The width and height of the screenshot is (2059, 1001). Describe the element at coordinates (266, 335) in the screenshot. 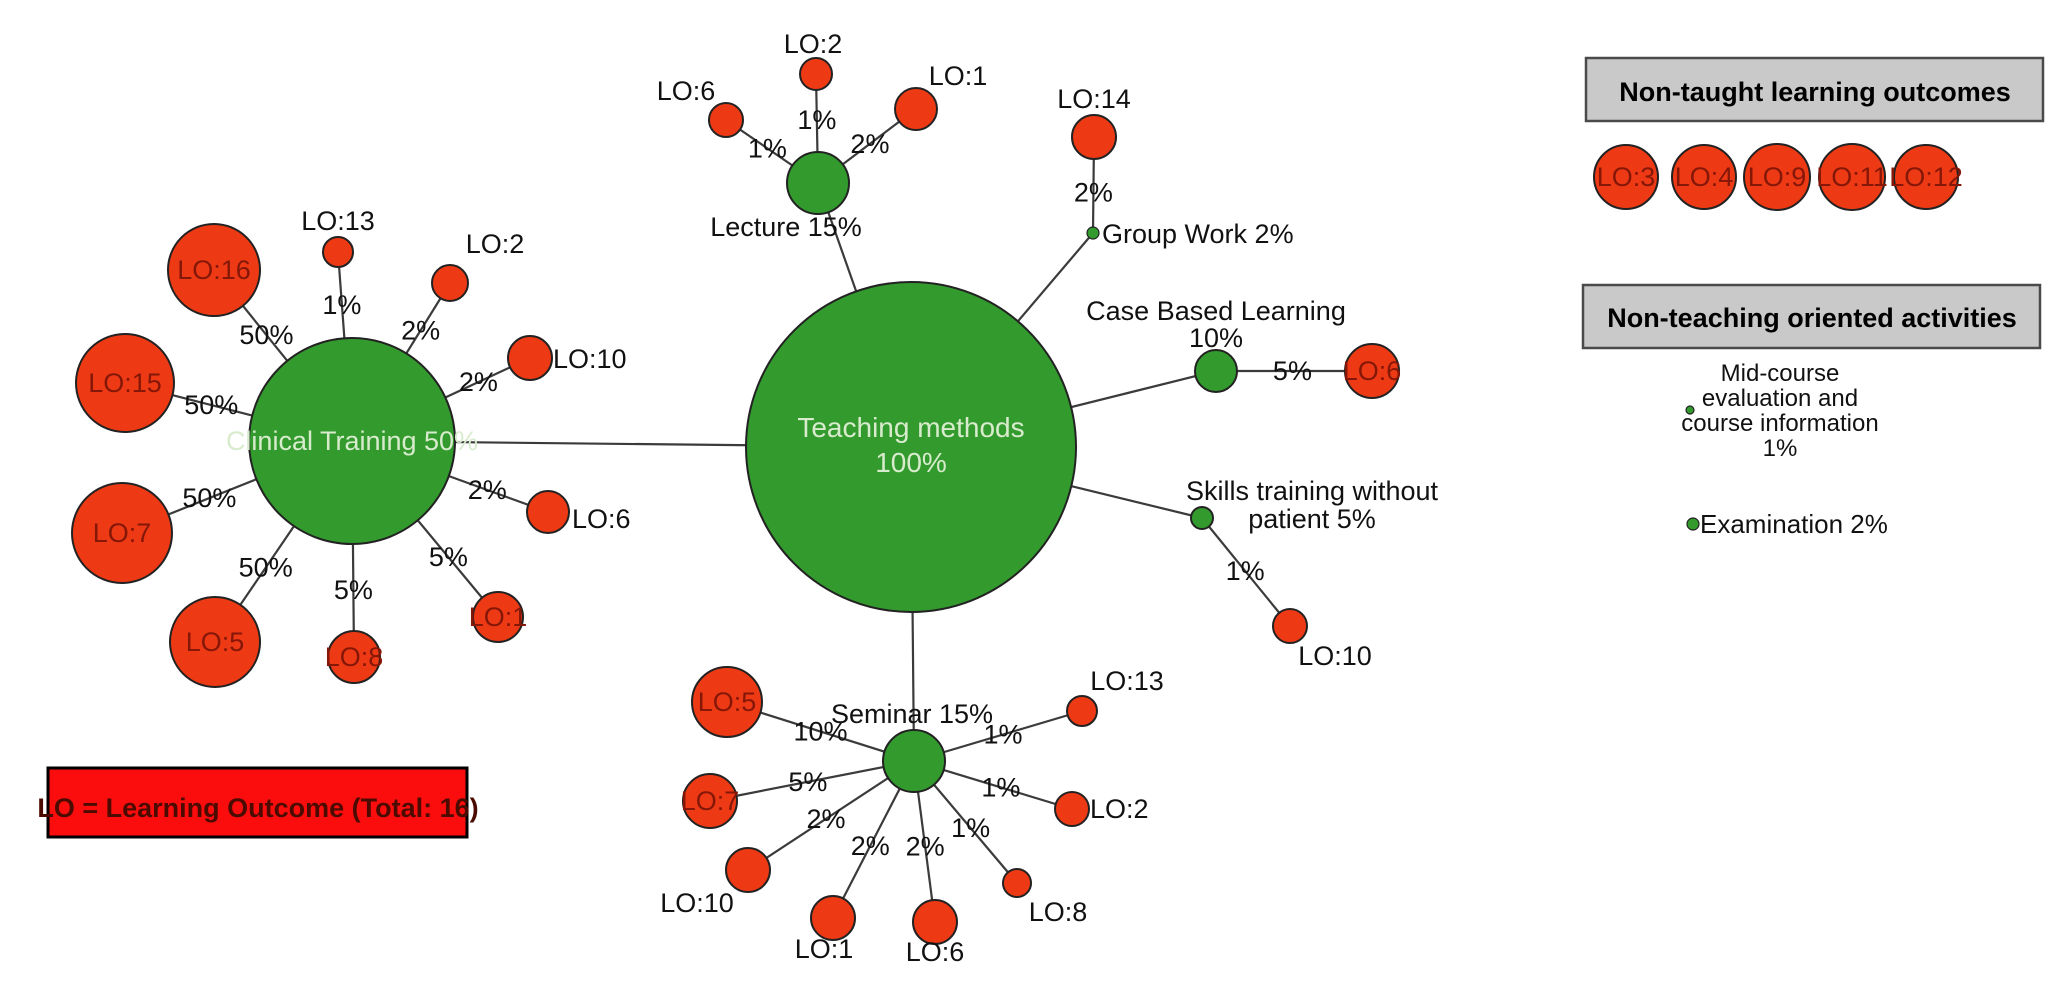

I see `edge-label-clinical-cl-lo16: 50%` at that location.